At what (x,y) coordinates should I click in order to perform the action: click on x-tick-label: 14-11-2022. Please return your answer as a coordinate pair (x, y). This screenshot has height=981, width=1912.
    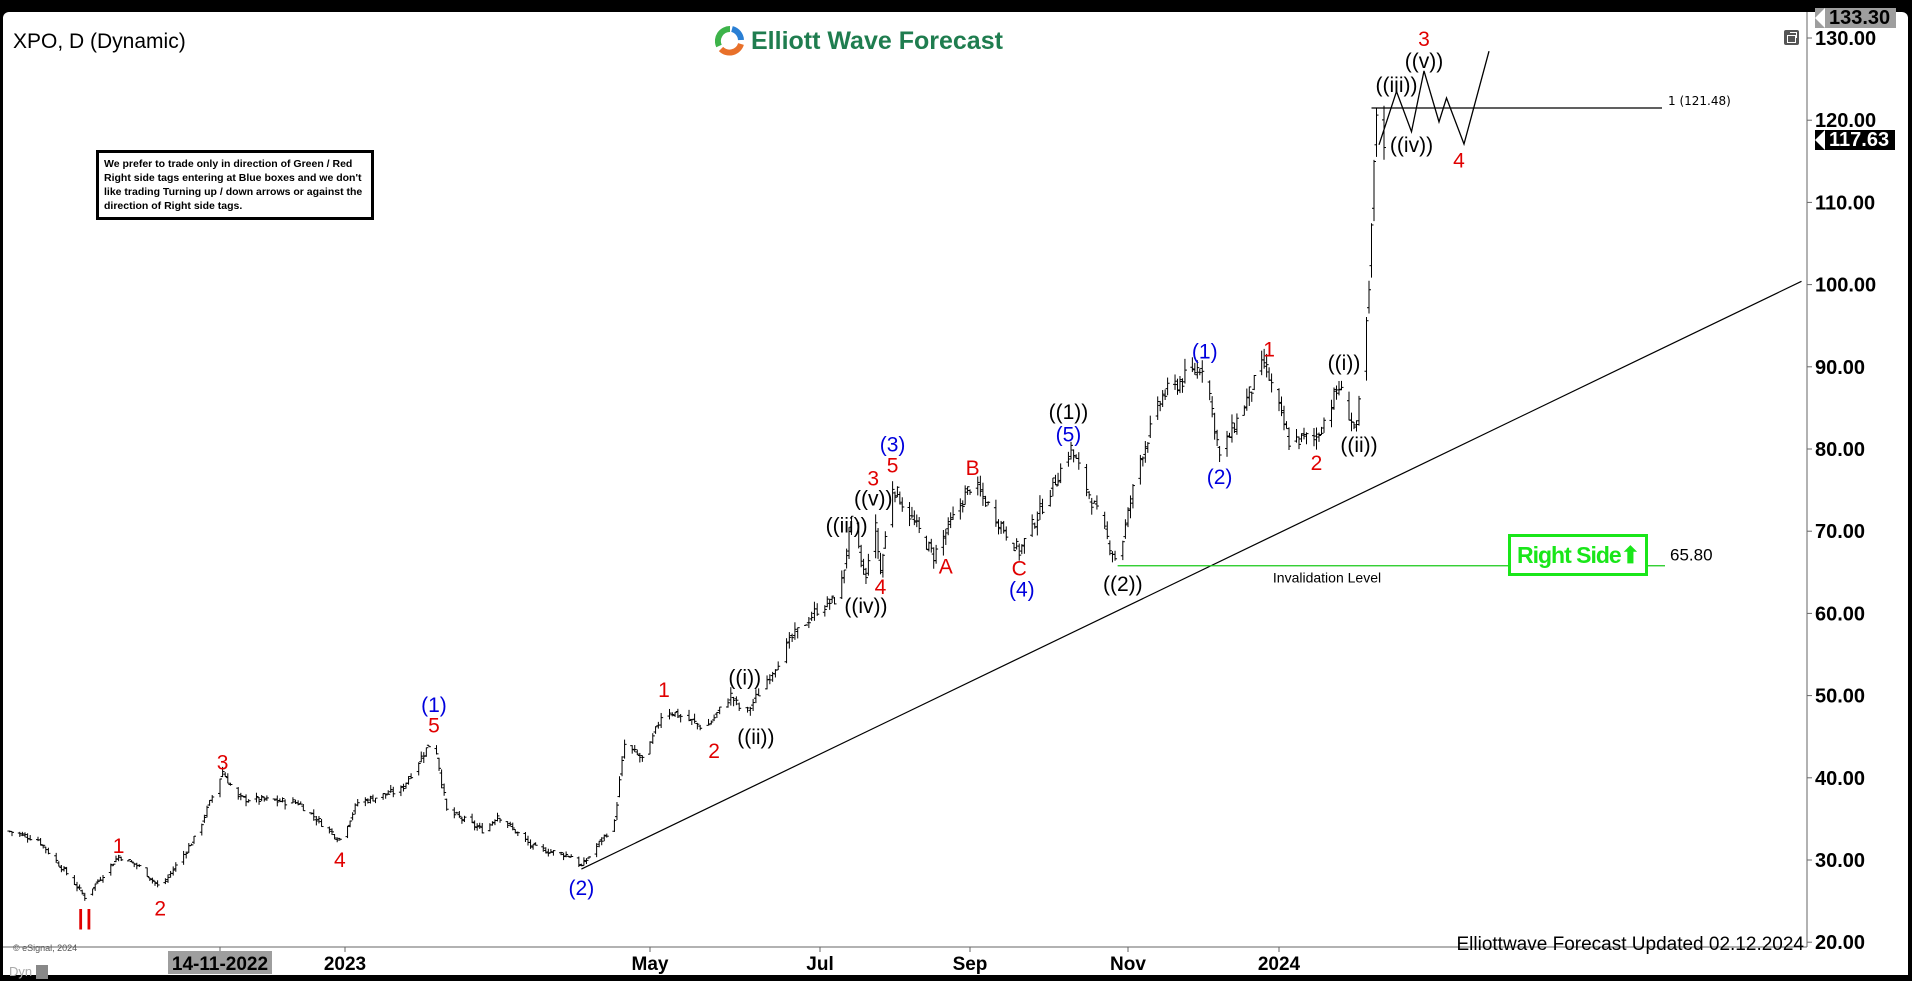
    Looking at the image, I should click on (220, 964).